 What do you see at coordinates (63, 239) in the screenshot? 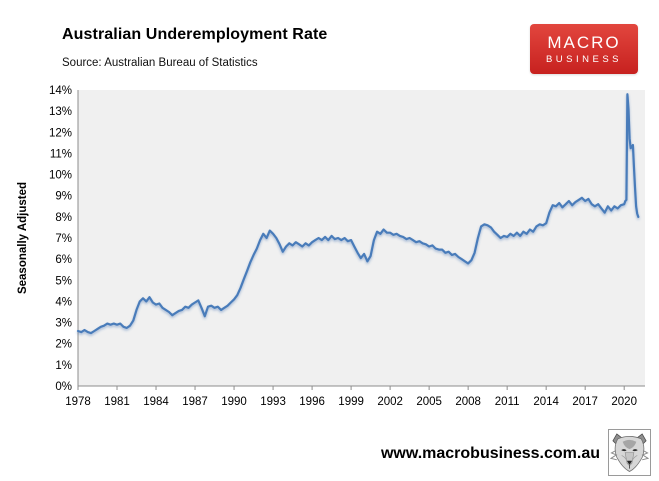
I see `y-axis-tick-label: 7%` at bounding box center [63, 239].